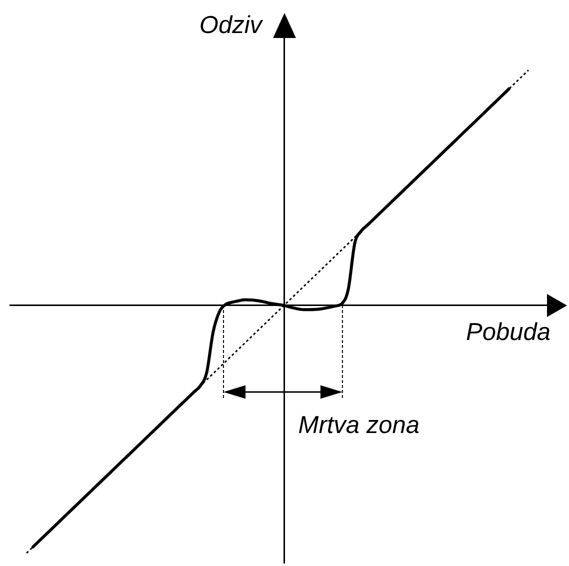 Image resolution: width=569 pixels, height=566 pixels. What do you see at coordinates (230, 26) in the screenshot?
I see `y-axis-title: Odziv` at bounding box center [230, 26].